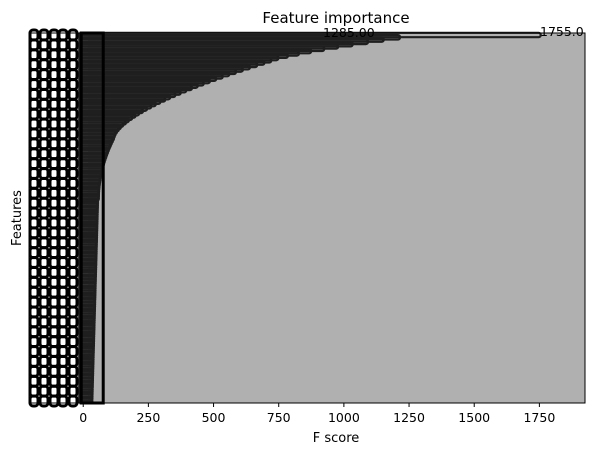  Describe the element at coordinates (214, 417) in the screenshot. I see `x-tick-label-500: 500` at that location.